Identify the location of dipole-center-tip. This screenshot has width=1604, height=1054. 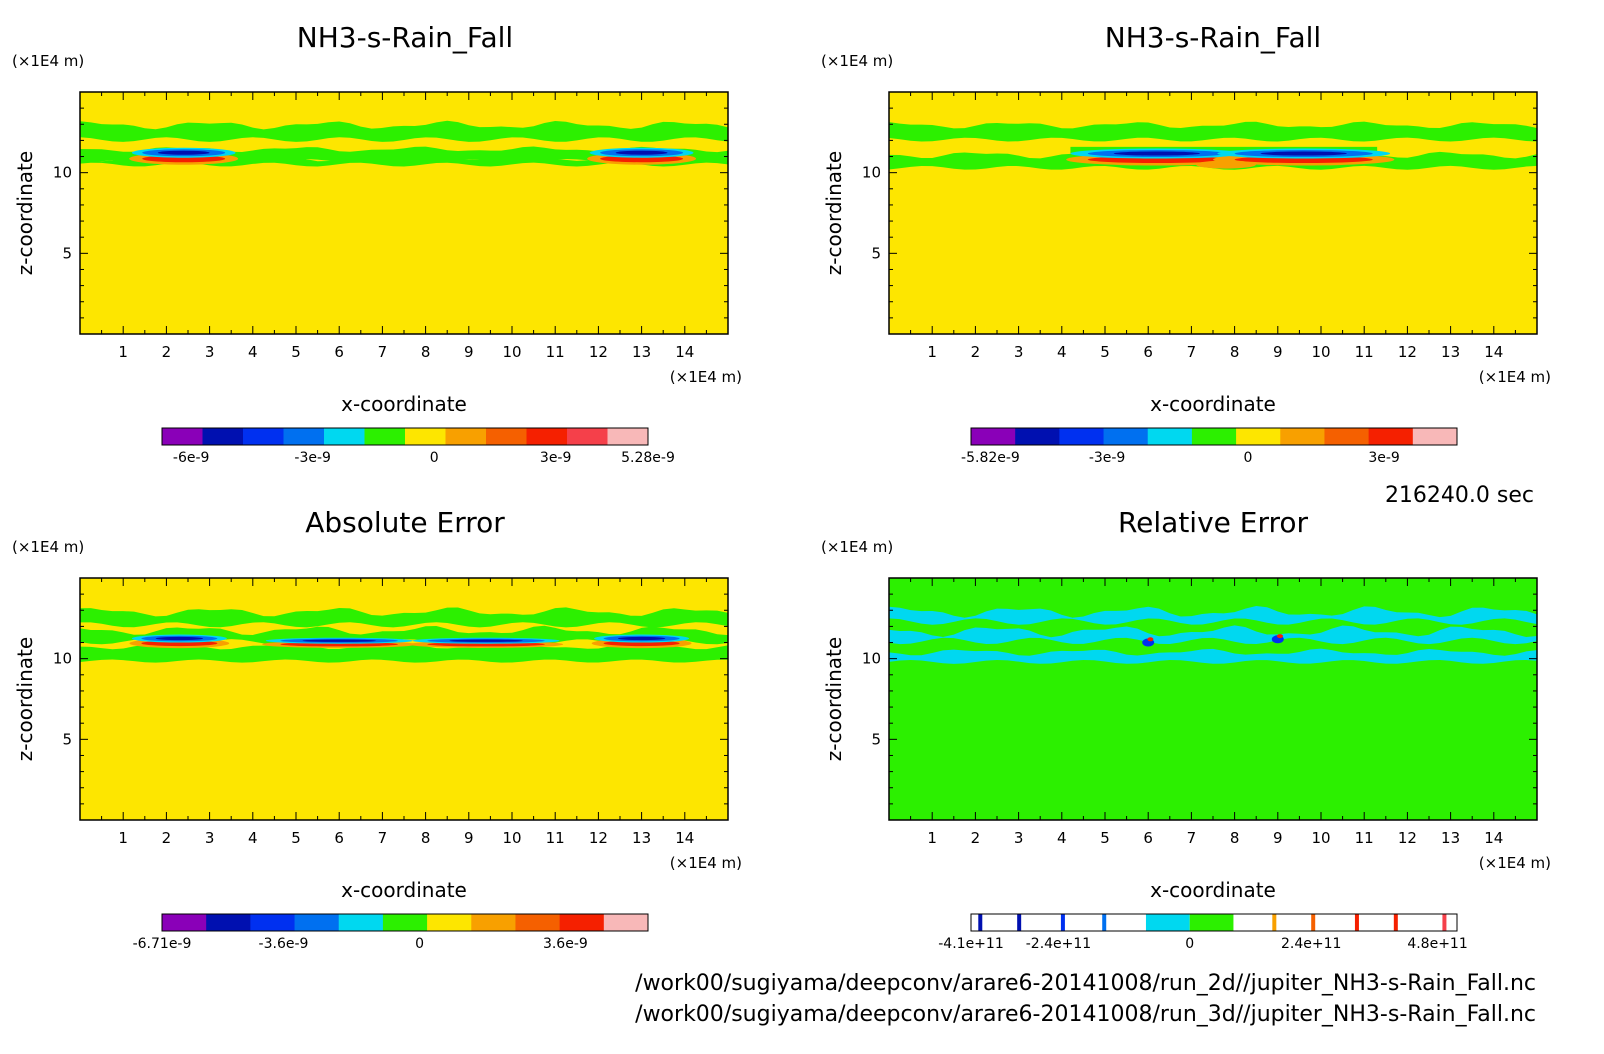
(1225, 164).